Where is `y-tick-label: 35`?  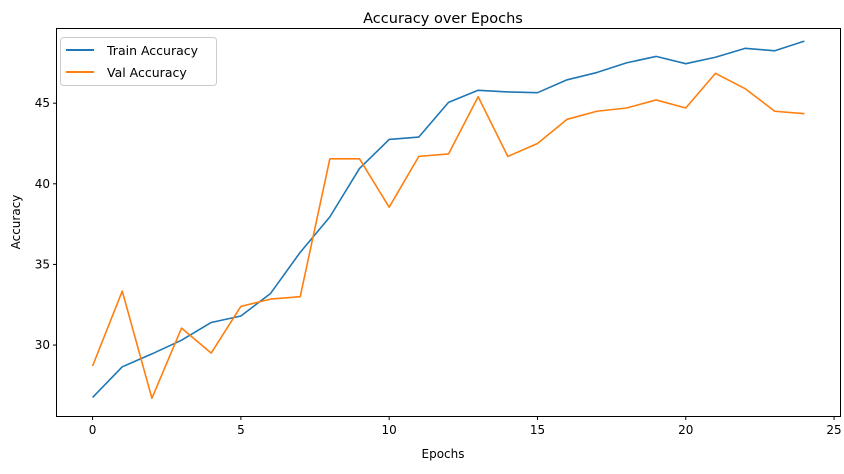 y-tick-label: 35 is located at coordinates (42, 264).